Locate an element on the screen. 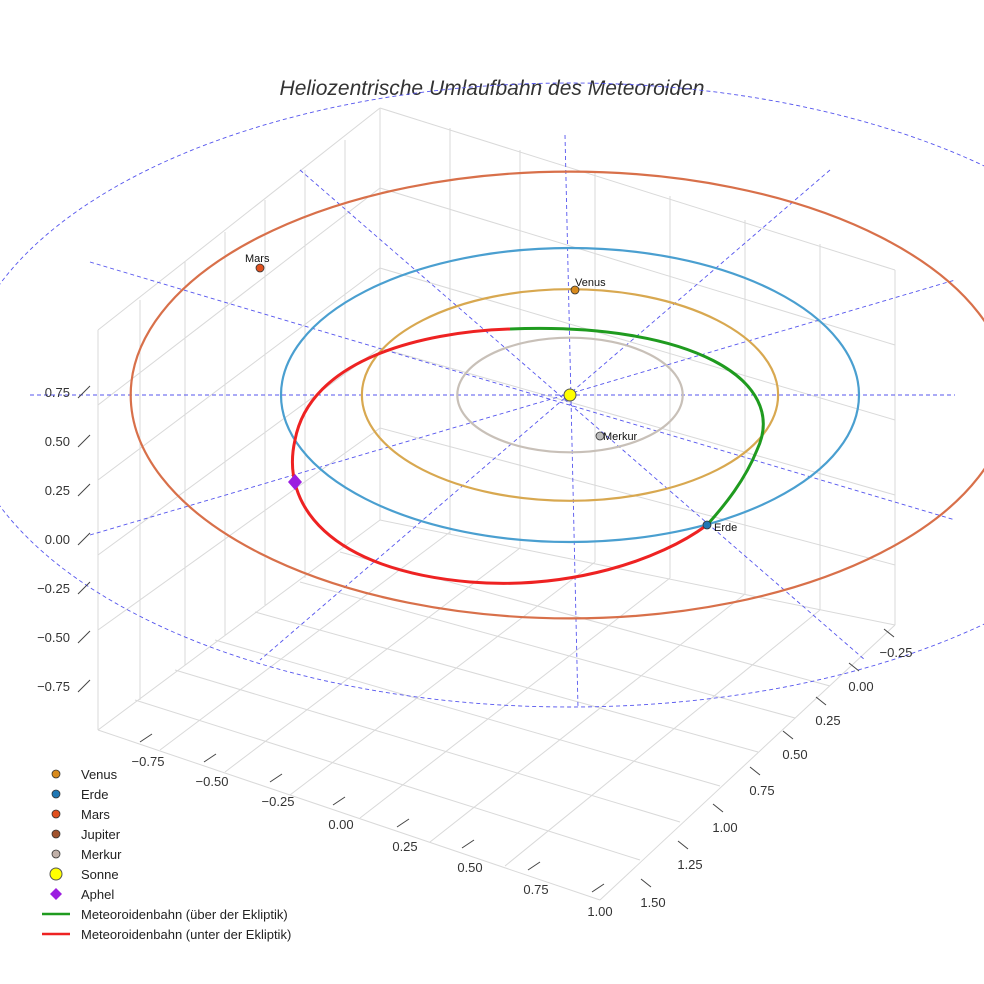 The width and height of the screenshot is (984, 984). z-tick-label: −0.50 is located at coordinates (53, 637).